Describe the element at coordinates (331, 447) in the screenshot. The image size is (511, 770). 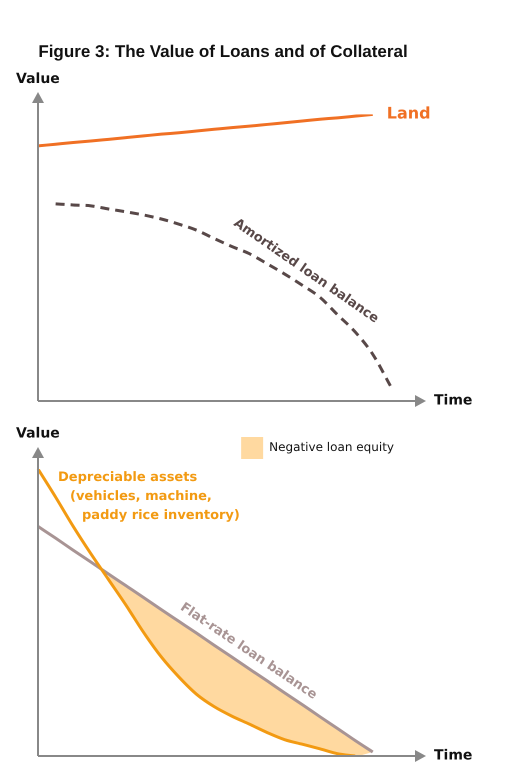
I see `legend-label: Negative loan equity` at that location.